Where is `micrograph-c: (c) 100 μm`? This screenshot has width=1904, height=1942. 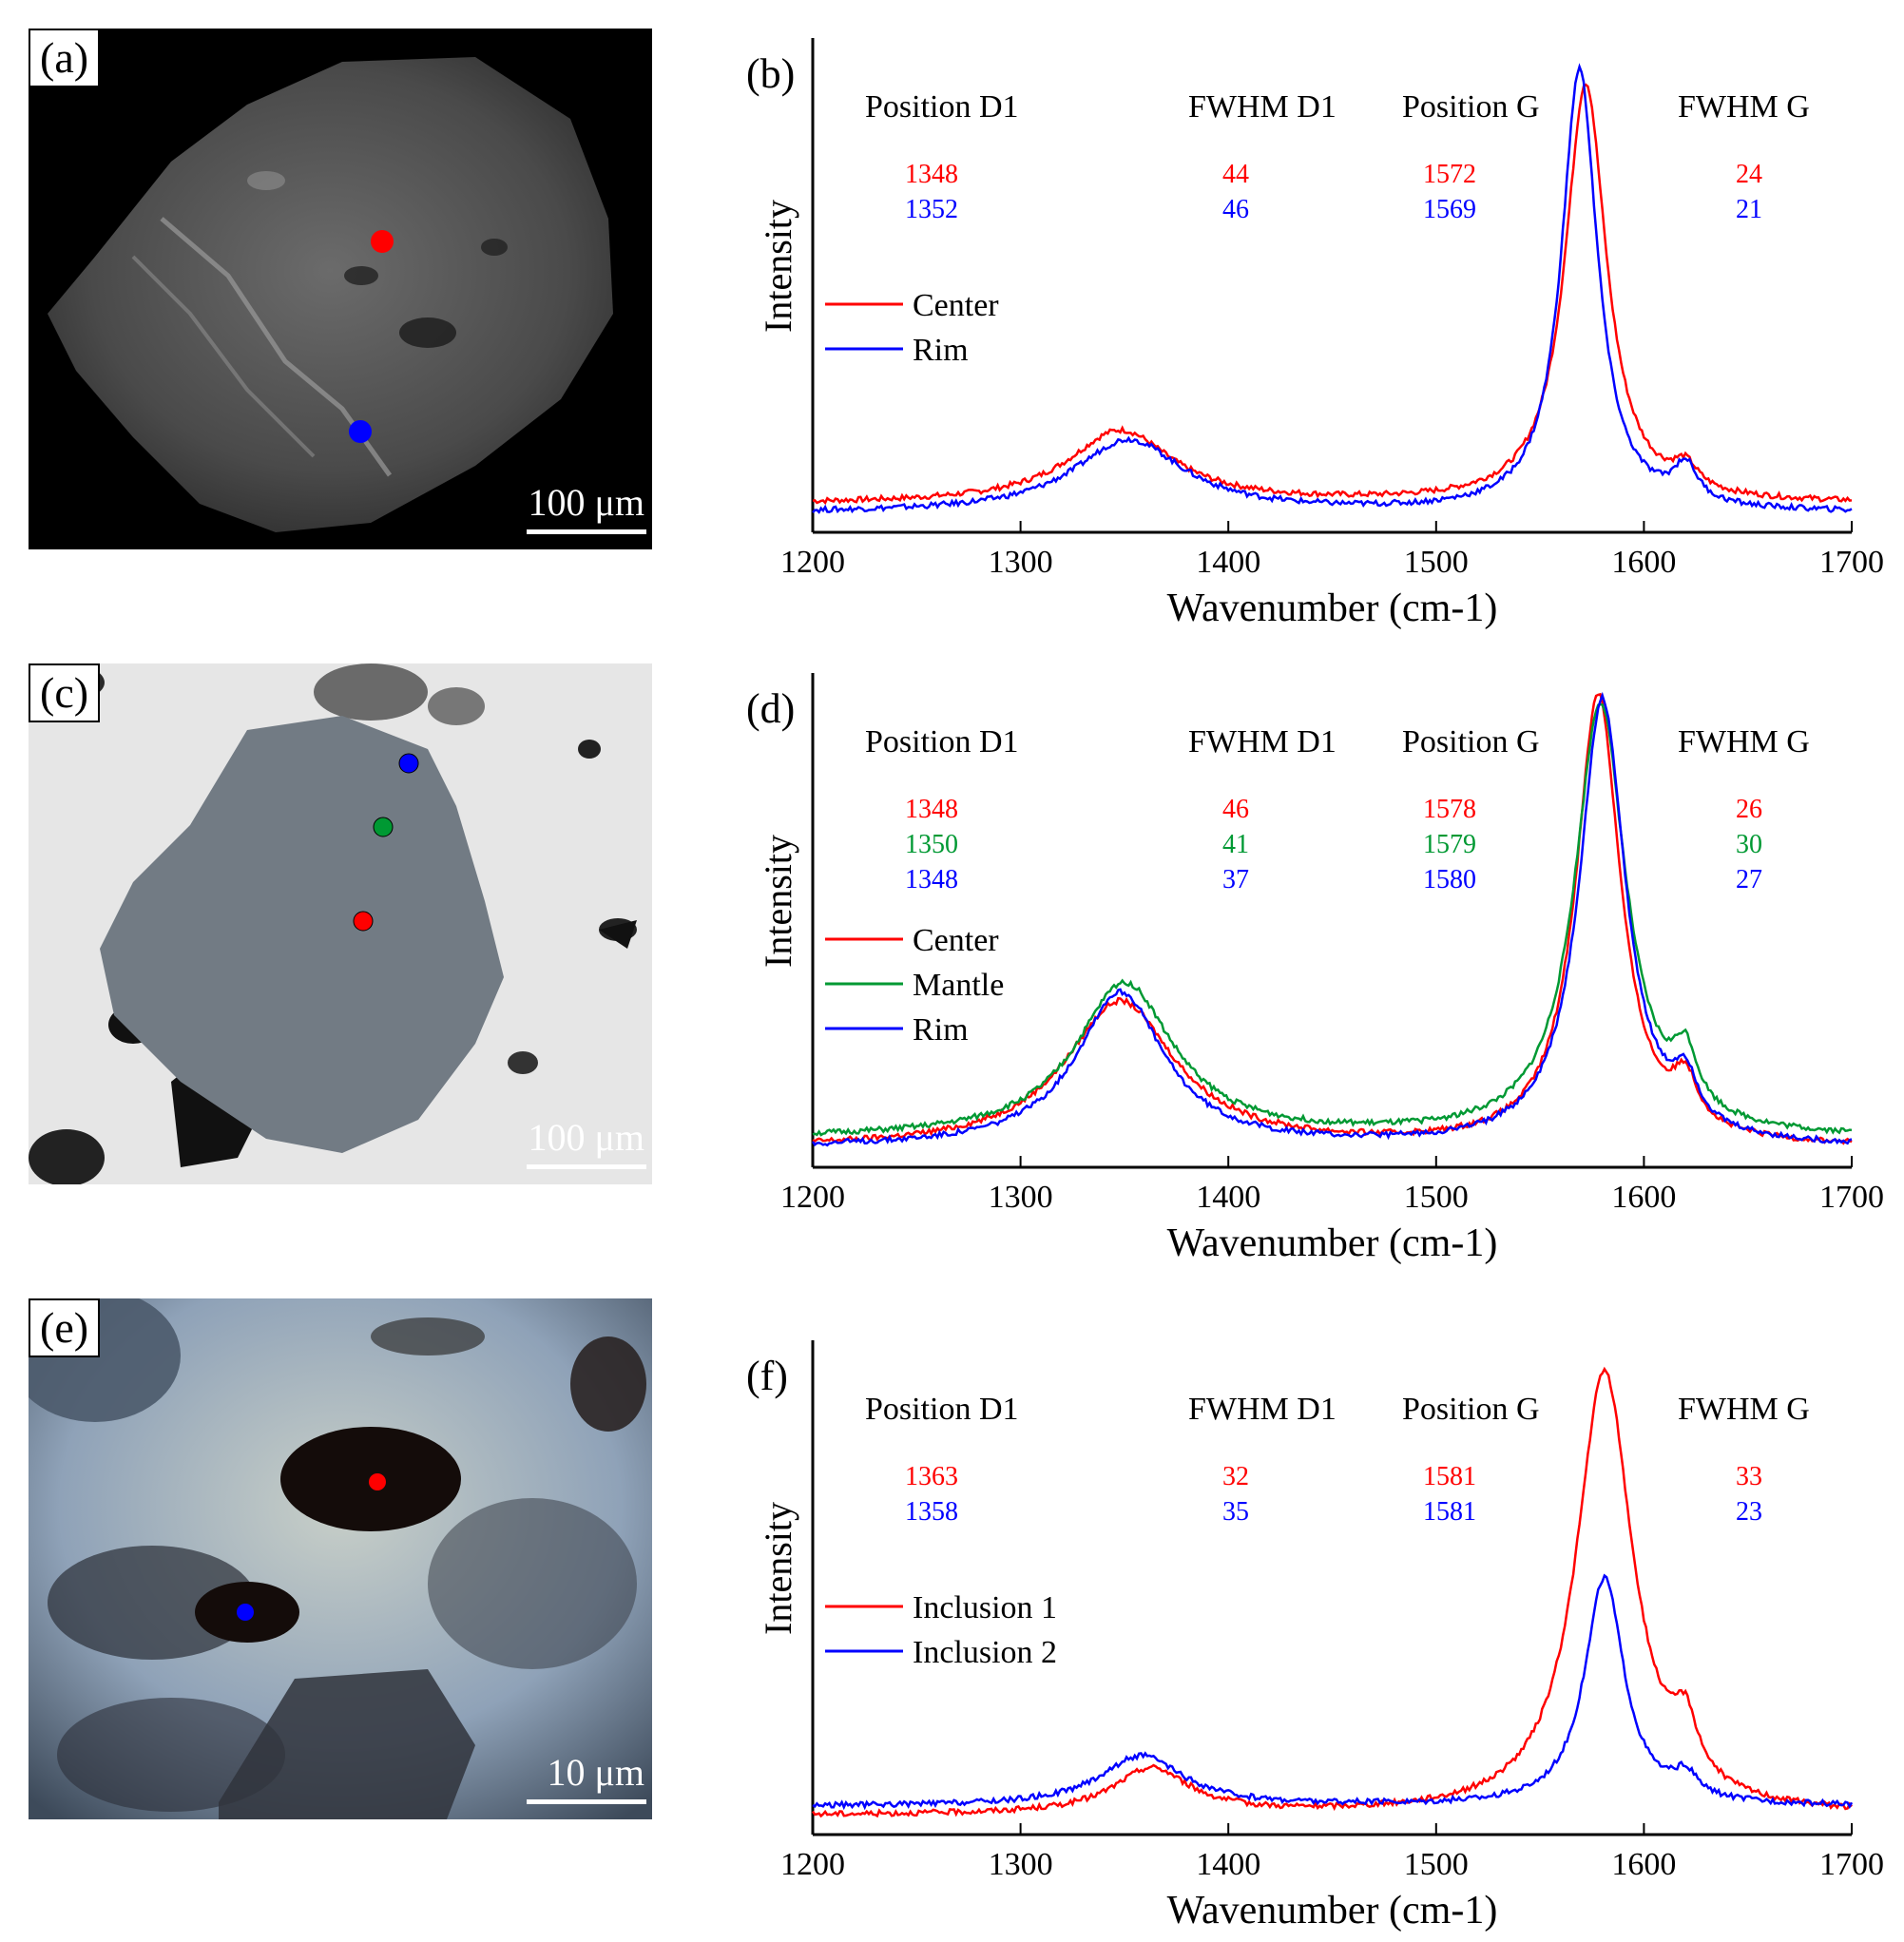
micrograph-c: (c) 100 μm is located at coordinates (341, 923).